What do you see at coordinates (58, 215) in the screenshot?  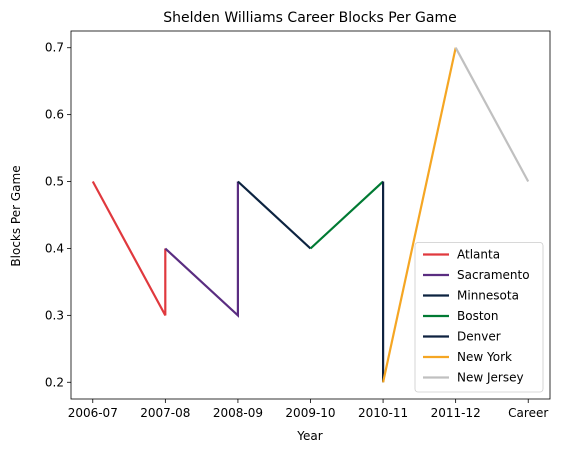 I see `y-axis: 0.2 0.3 0.4 0.5 0.6 0.7` at bounding box center [58, 215].